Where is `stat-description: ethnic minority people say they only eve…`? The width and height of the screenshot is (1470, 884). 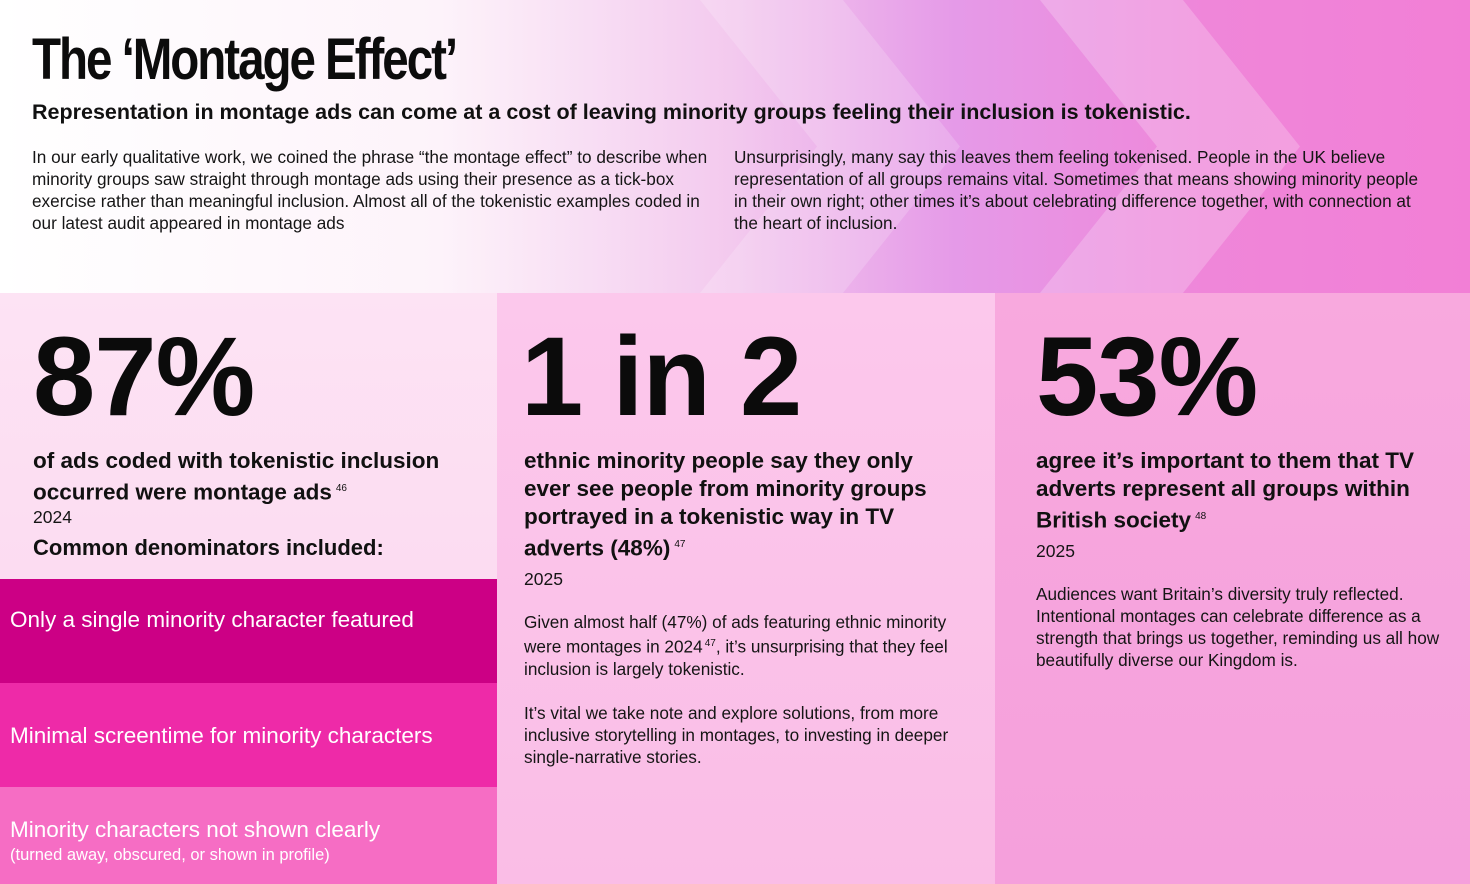 stat-description: ethnic minority people say they only eve… is located at coordinates (725, 504).